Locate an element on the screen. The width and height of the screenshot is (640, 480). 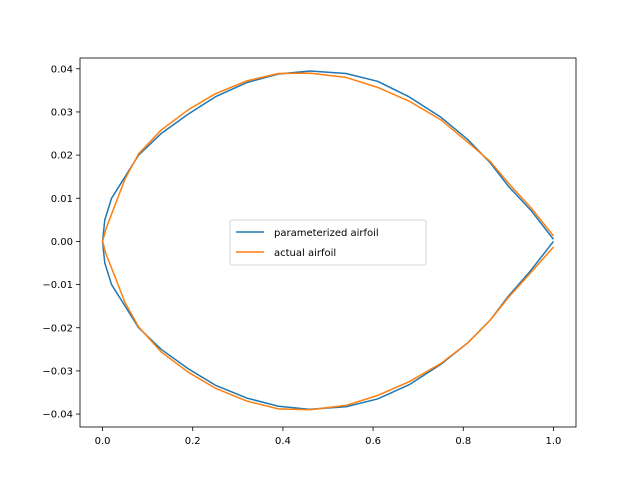
y-tick-label: 0.03 is located at coordinates (62, 113).